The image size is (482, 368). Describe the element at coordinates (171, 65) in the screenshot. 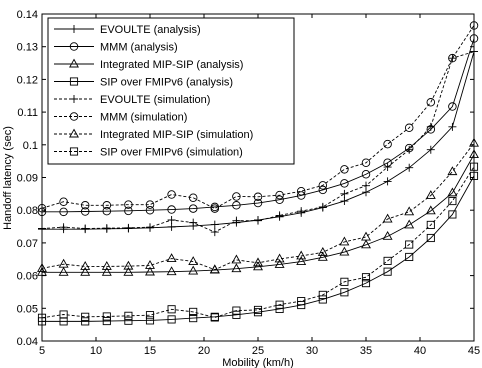

I see `legend-label: Integrated MIP-SIP (analysis)` at that location.